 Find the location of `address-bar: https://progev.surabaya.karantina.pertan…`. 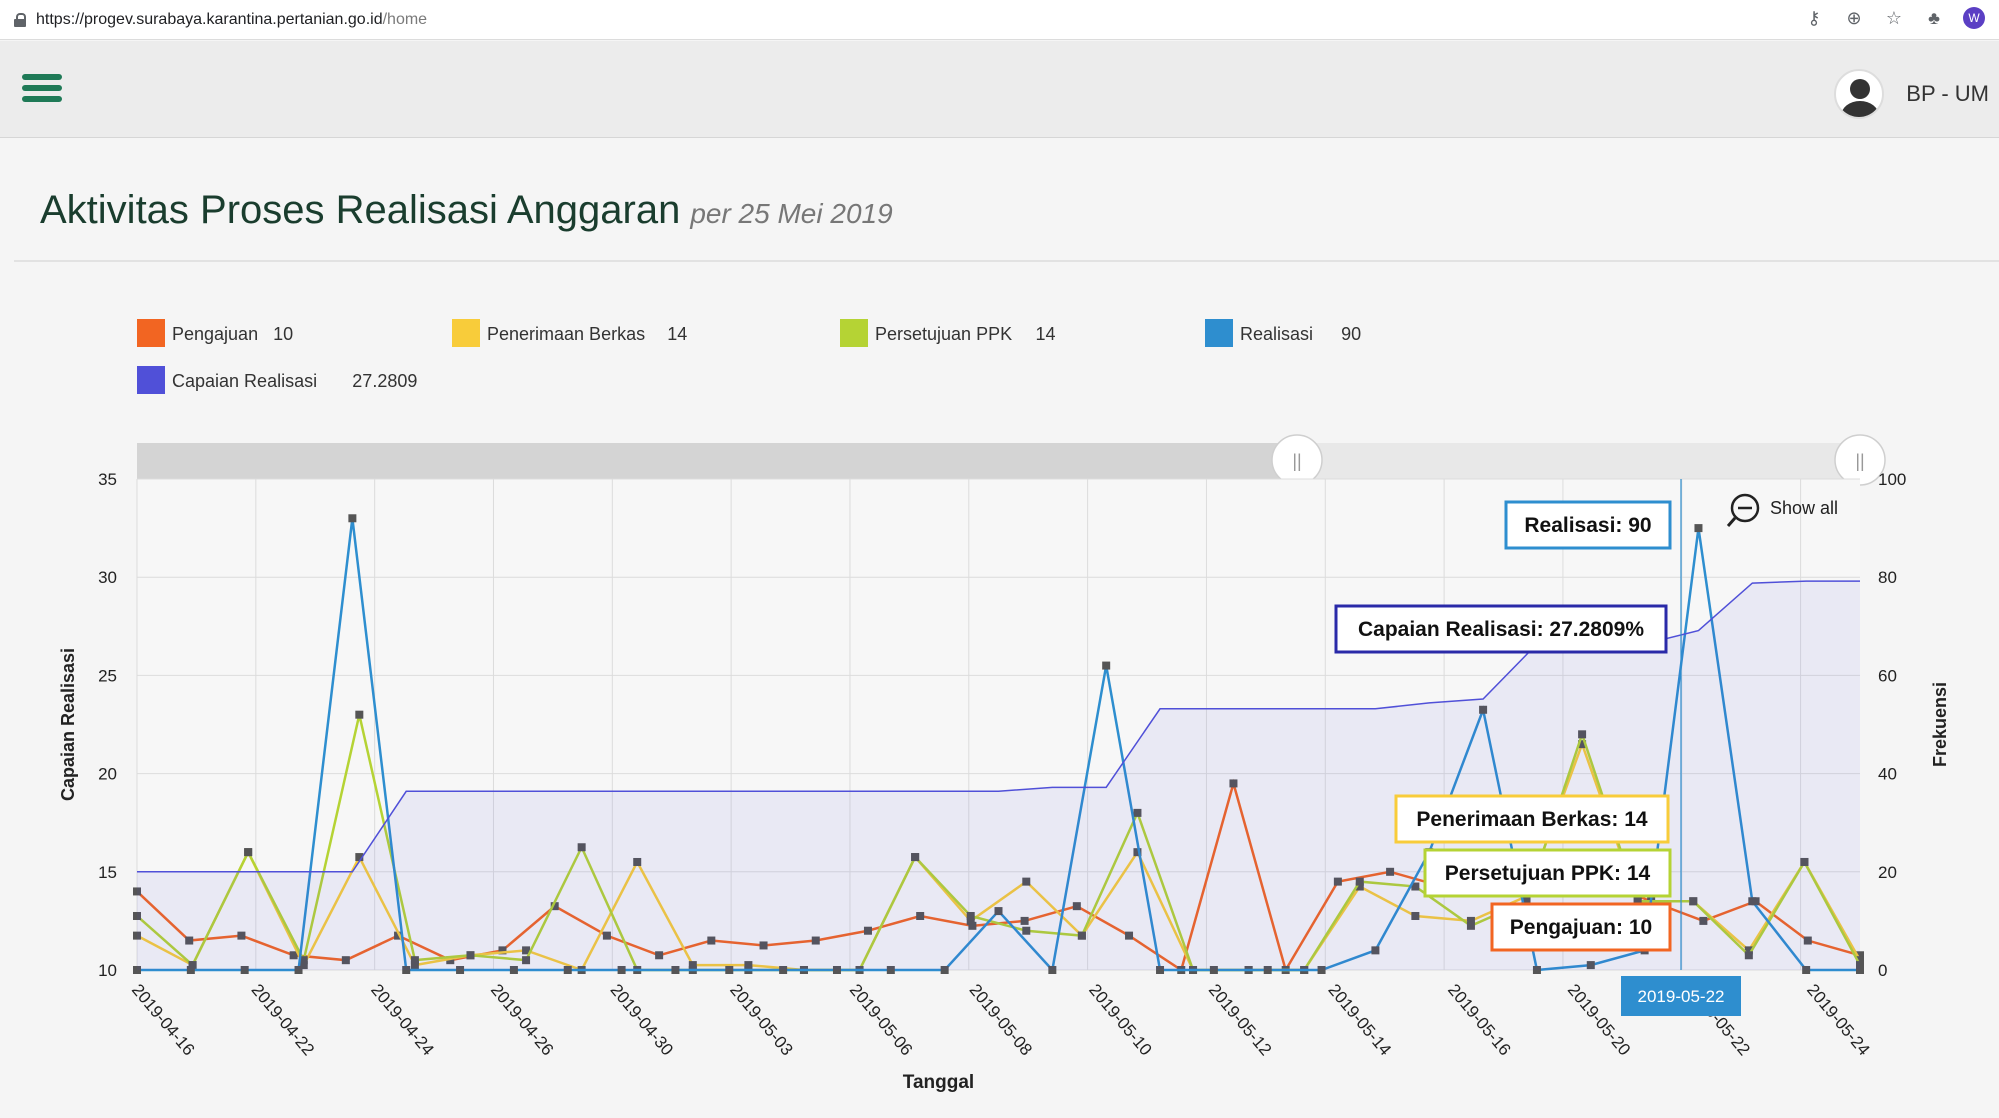

address-bar: https://progev.surabaya.karantina.pertan… is located at coordinates (994, 20).